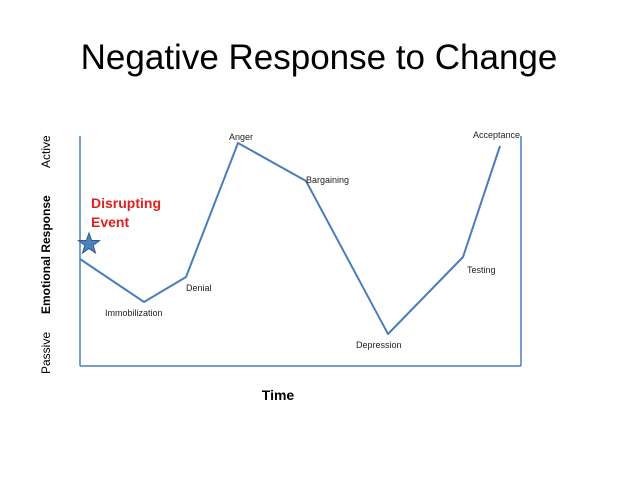 This screenshot has height=478, width=638. What do you see at coordinates (278, 395) in the screenshot?
I see `x-axis-label: Time` at bounding box center [278, 395].